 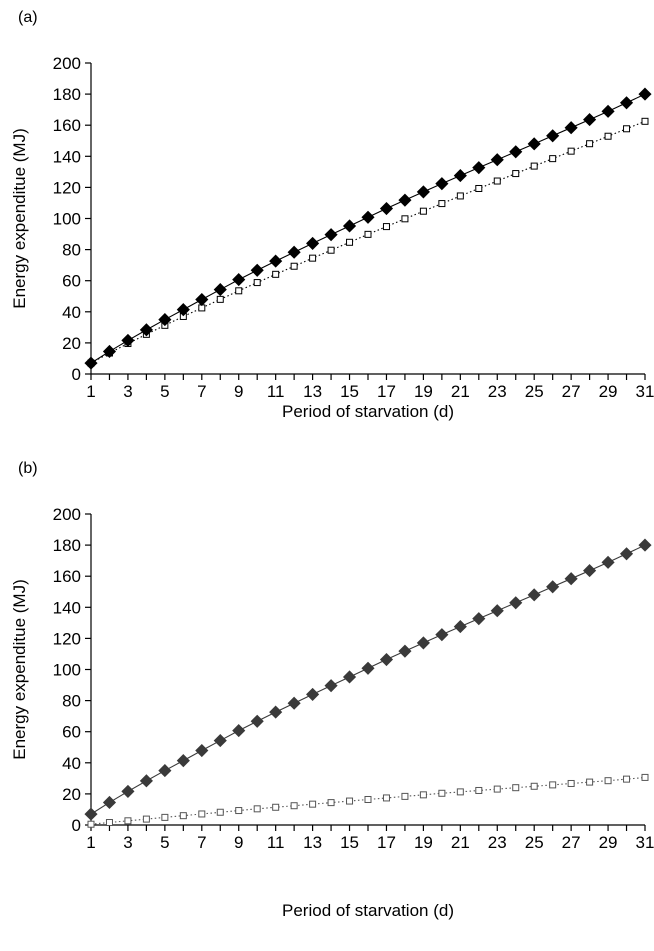 I want to click on y-tick-label: 0, so click(x=76, y=374).